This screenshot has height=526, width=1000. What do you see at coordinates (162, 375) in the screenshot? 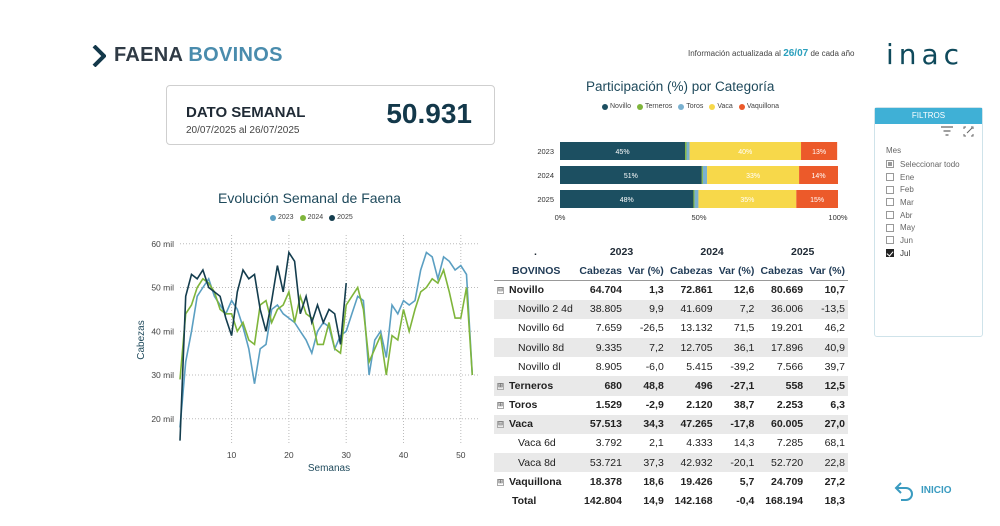
I see `y-tick-label: 30 mil` at bounding box center [162, 375].